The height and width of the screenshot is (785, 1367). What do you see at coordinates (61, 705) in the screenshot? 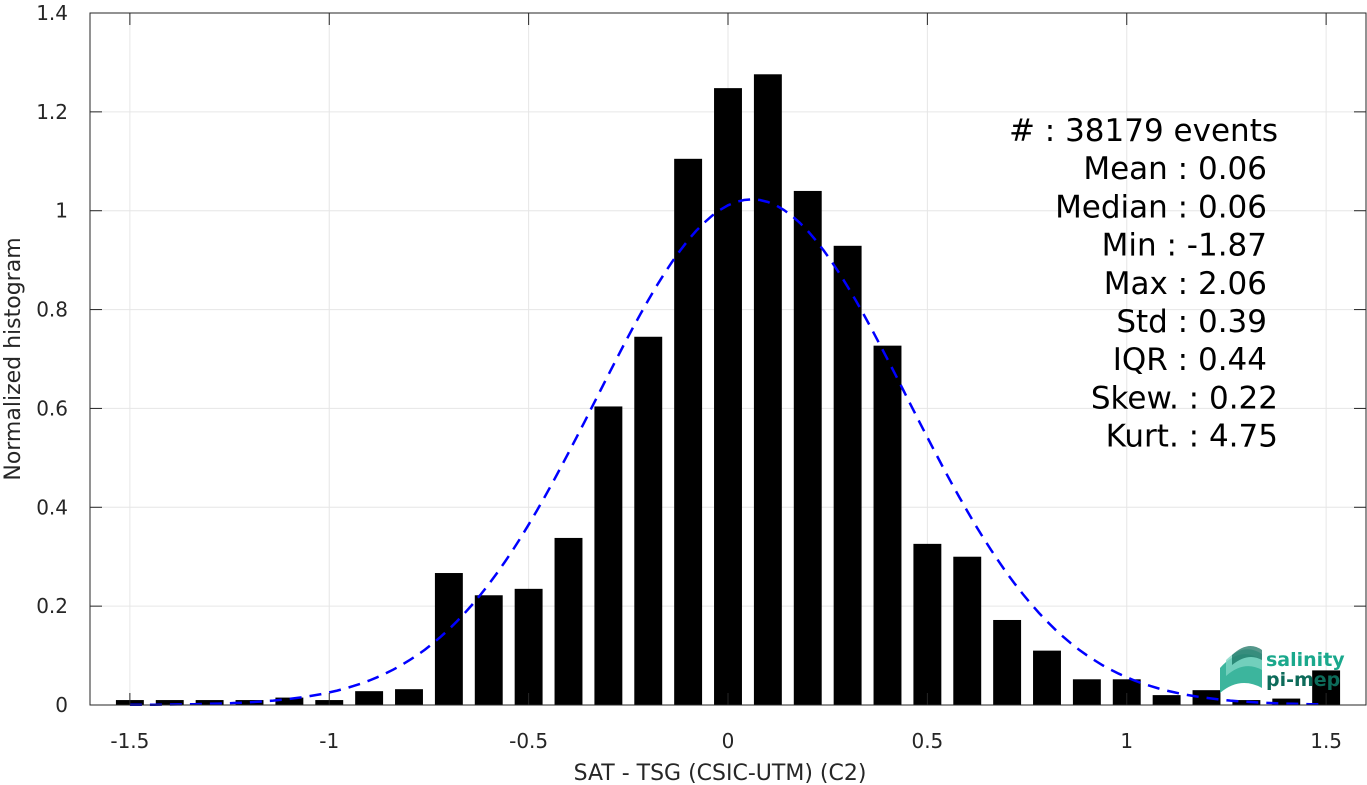
I see `y-tick-label-0: 0` at bounding box center [61, 705].